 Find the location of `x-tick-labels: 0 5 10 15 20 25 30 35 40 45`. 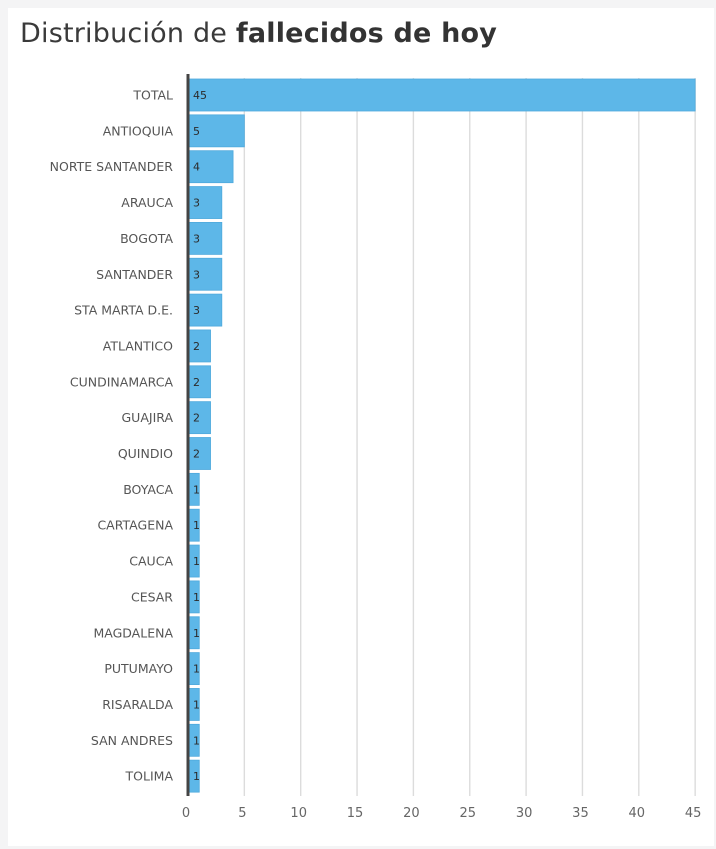

x-tick-labels: 0 5 10 15 20 25 30 35 40 45 is located at coordinates (442, 813).